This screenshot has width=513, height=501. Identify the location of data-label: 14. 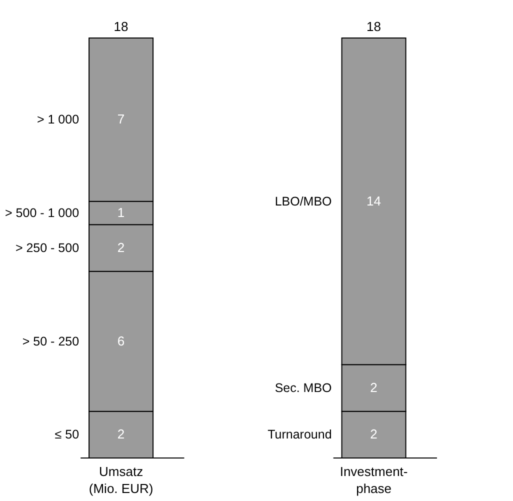
(374, 200).